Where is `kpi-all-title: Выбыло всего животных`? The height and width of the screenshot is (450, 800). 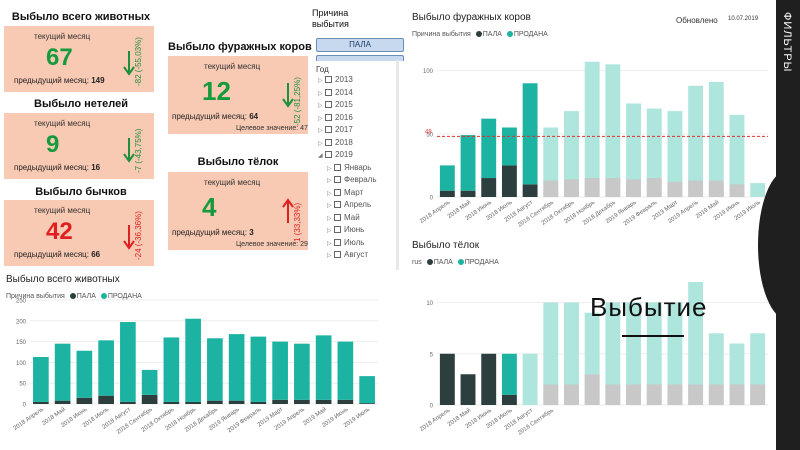
kpi-all-title: Выбыло всего животных is located at coordinates (81, 17).